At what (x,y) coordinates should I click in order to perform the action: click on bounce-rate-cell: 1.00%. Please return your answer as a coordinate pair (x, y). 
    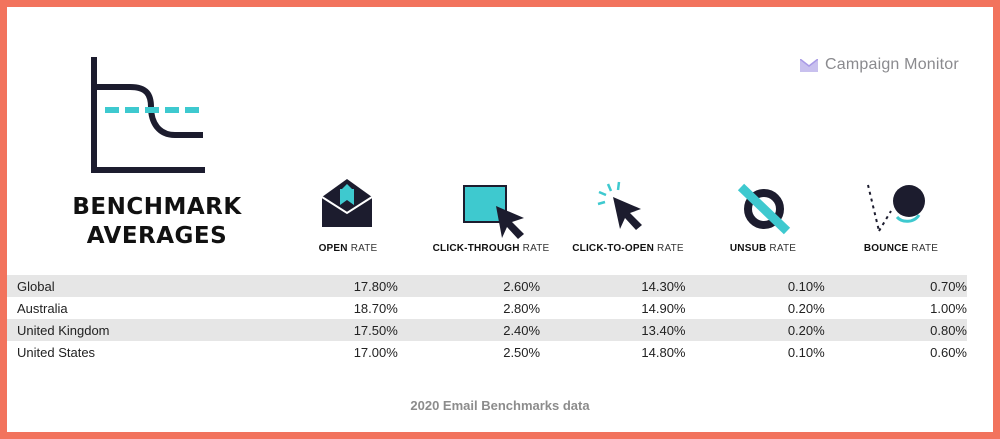
    Looking at the image, I should click on (948, 308).